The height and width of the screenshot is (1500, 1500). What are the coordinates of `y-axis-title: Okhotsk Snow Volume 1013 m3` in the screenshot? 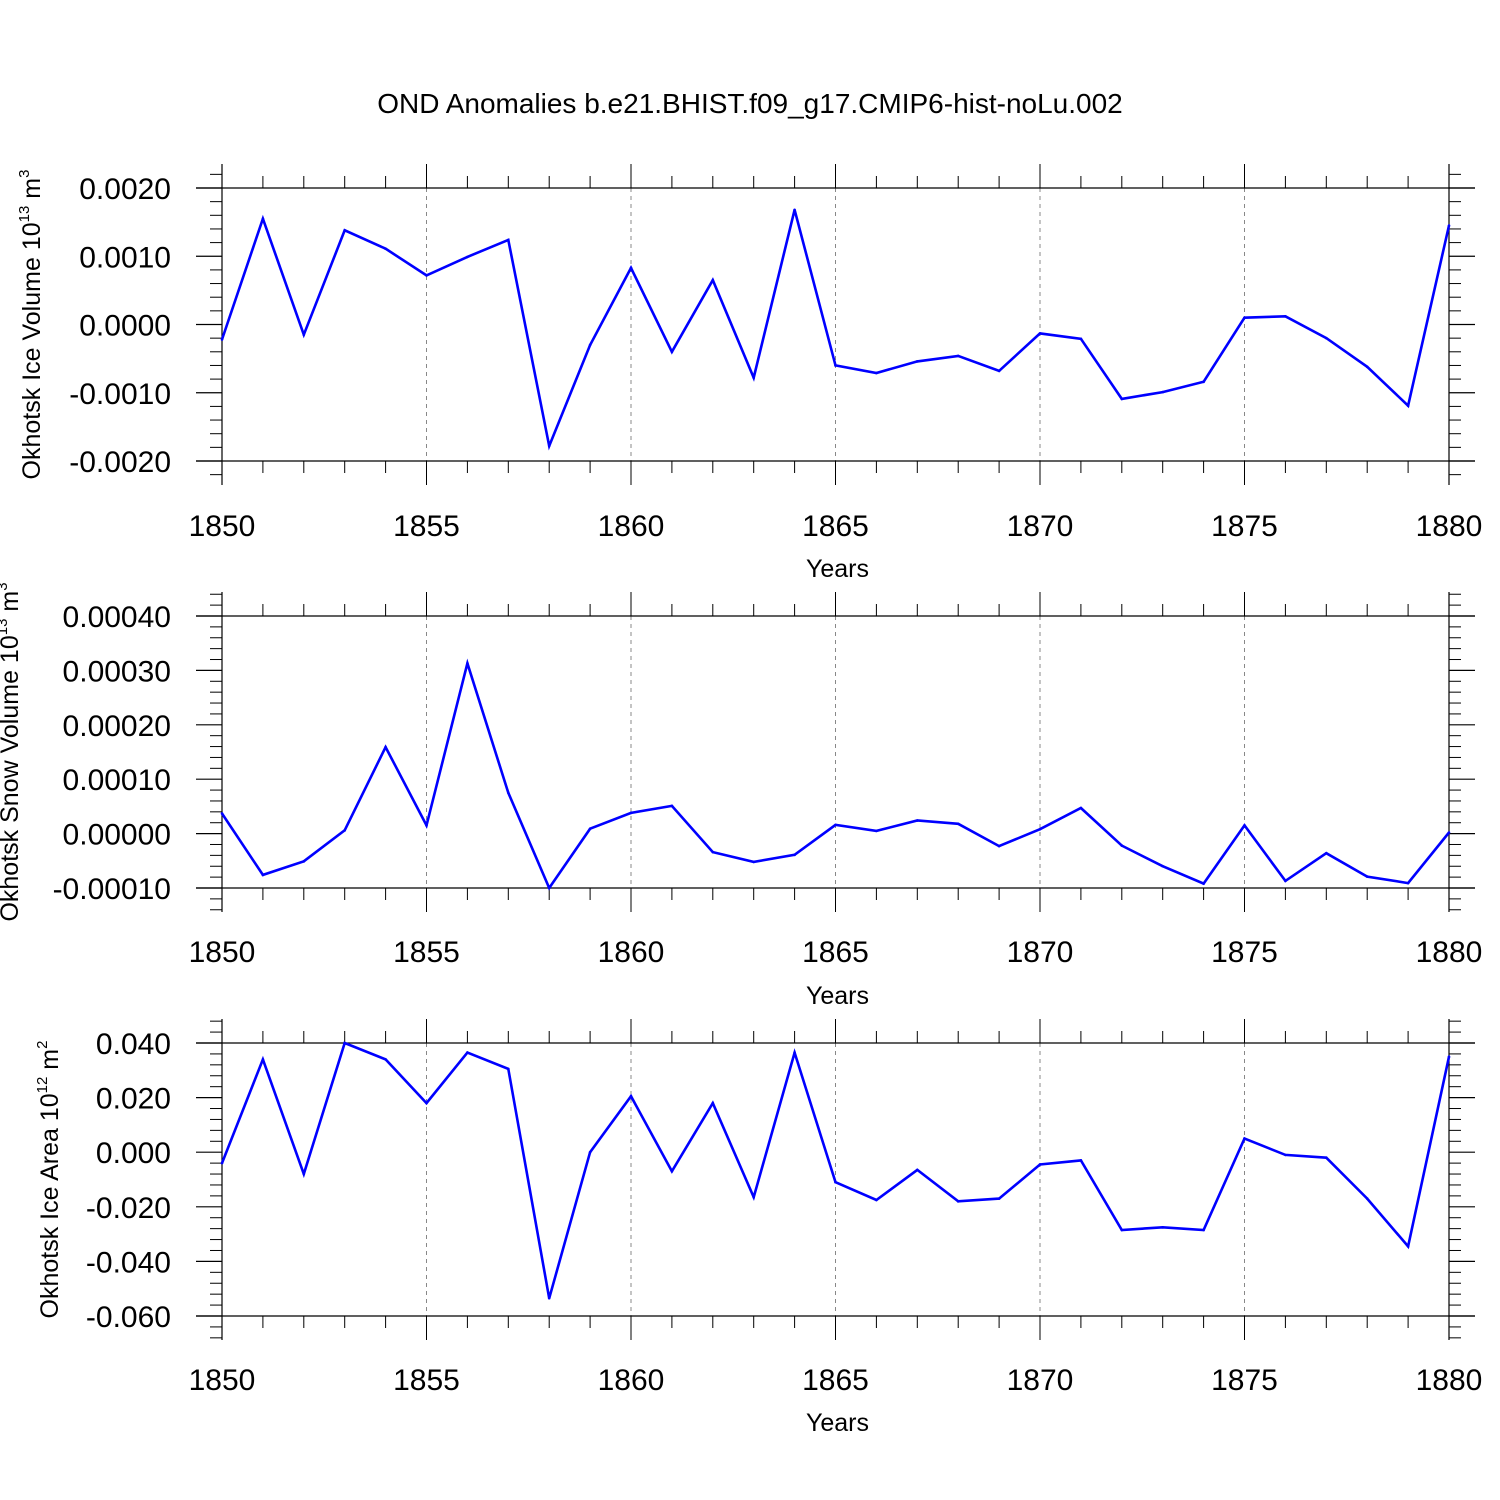 It's located at (12, 751).